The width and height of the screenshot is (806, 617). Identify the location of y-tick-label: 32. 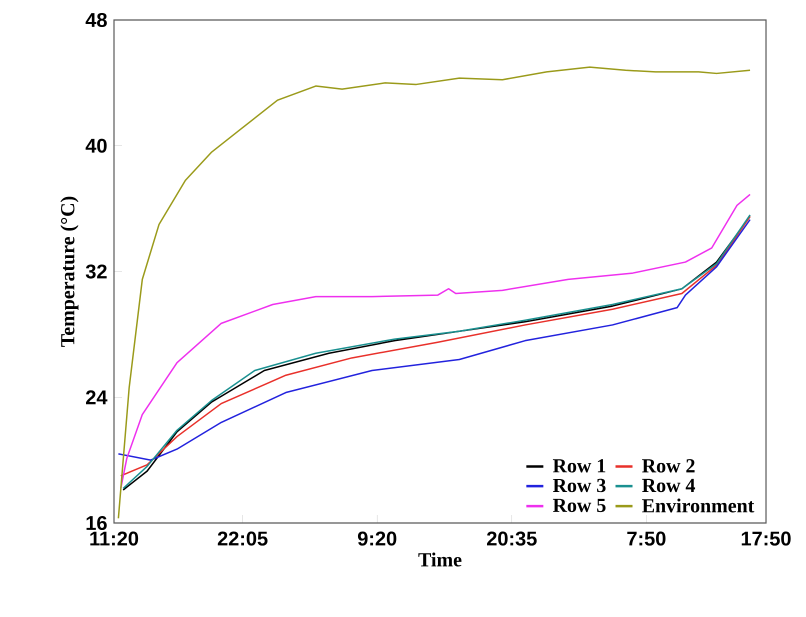
(96, 271).